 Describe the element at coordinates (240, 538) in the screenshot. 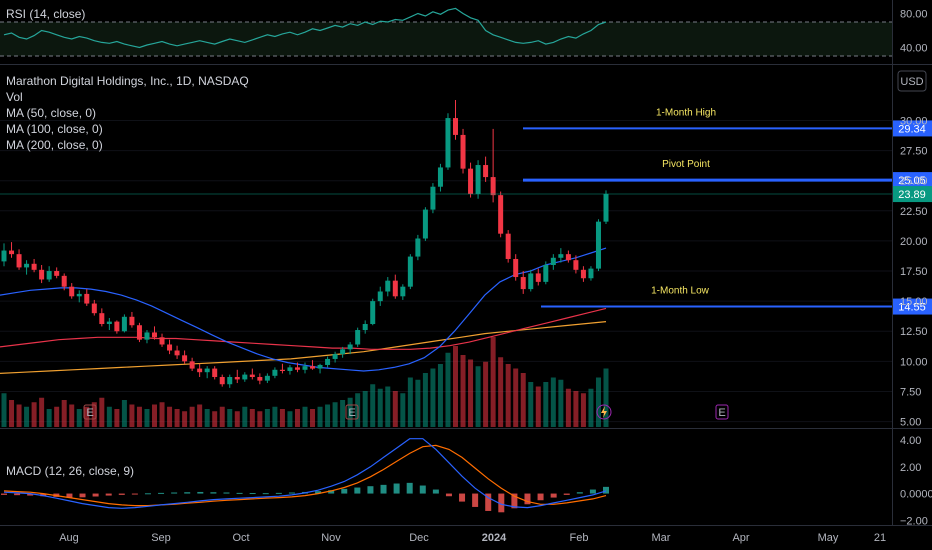

I see `time-tick-label: Oct` at that location.